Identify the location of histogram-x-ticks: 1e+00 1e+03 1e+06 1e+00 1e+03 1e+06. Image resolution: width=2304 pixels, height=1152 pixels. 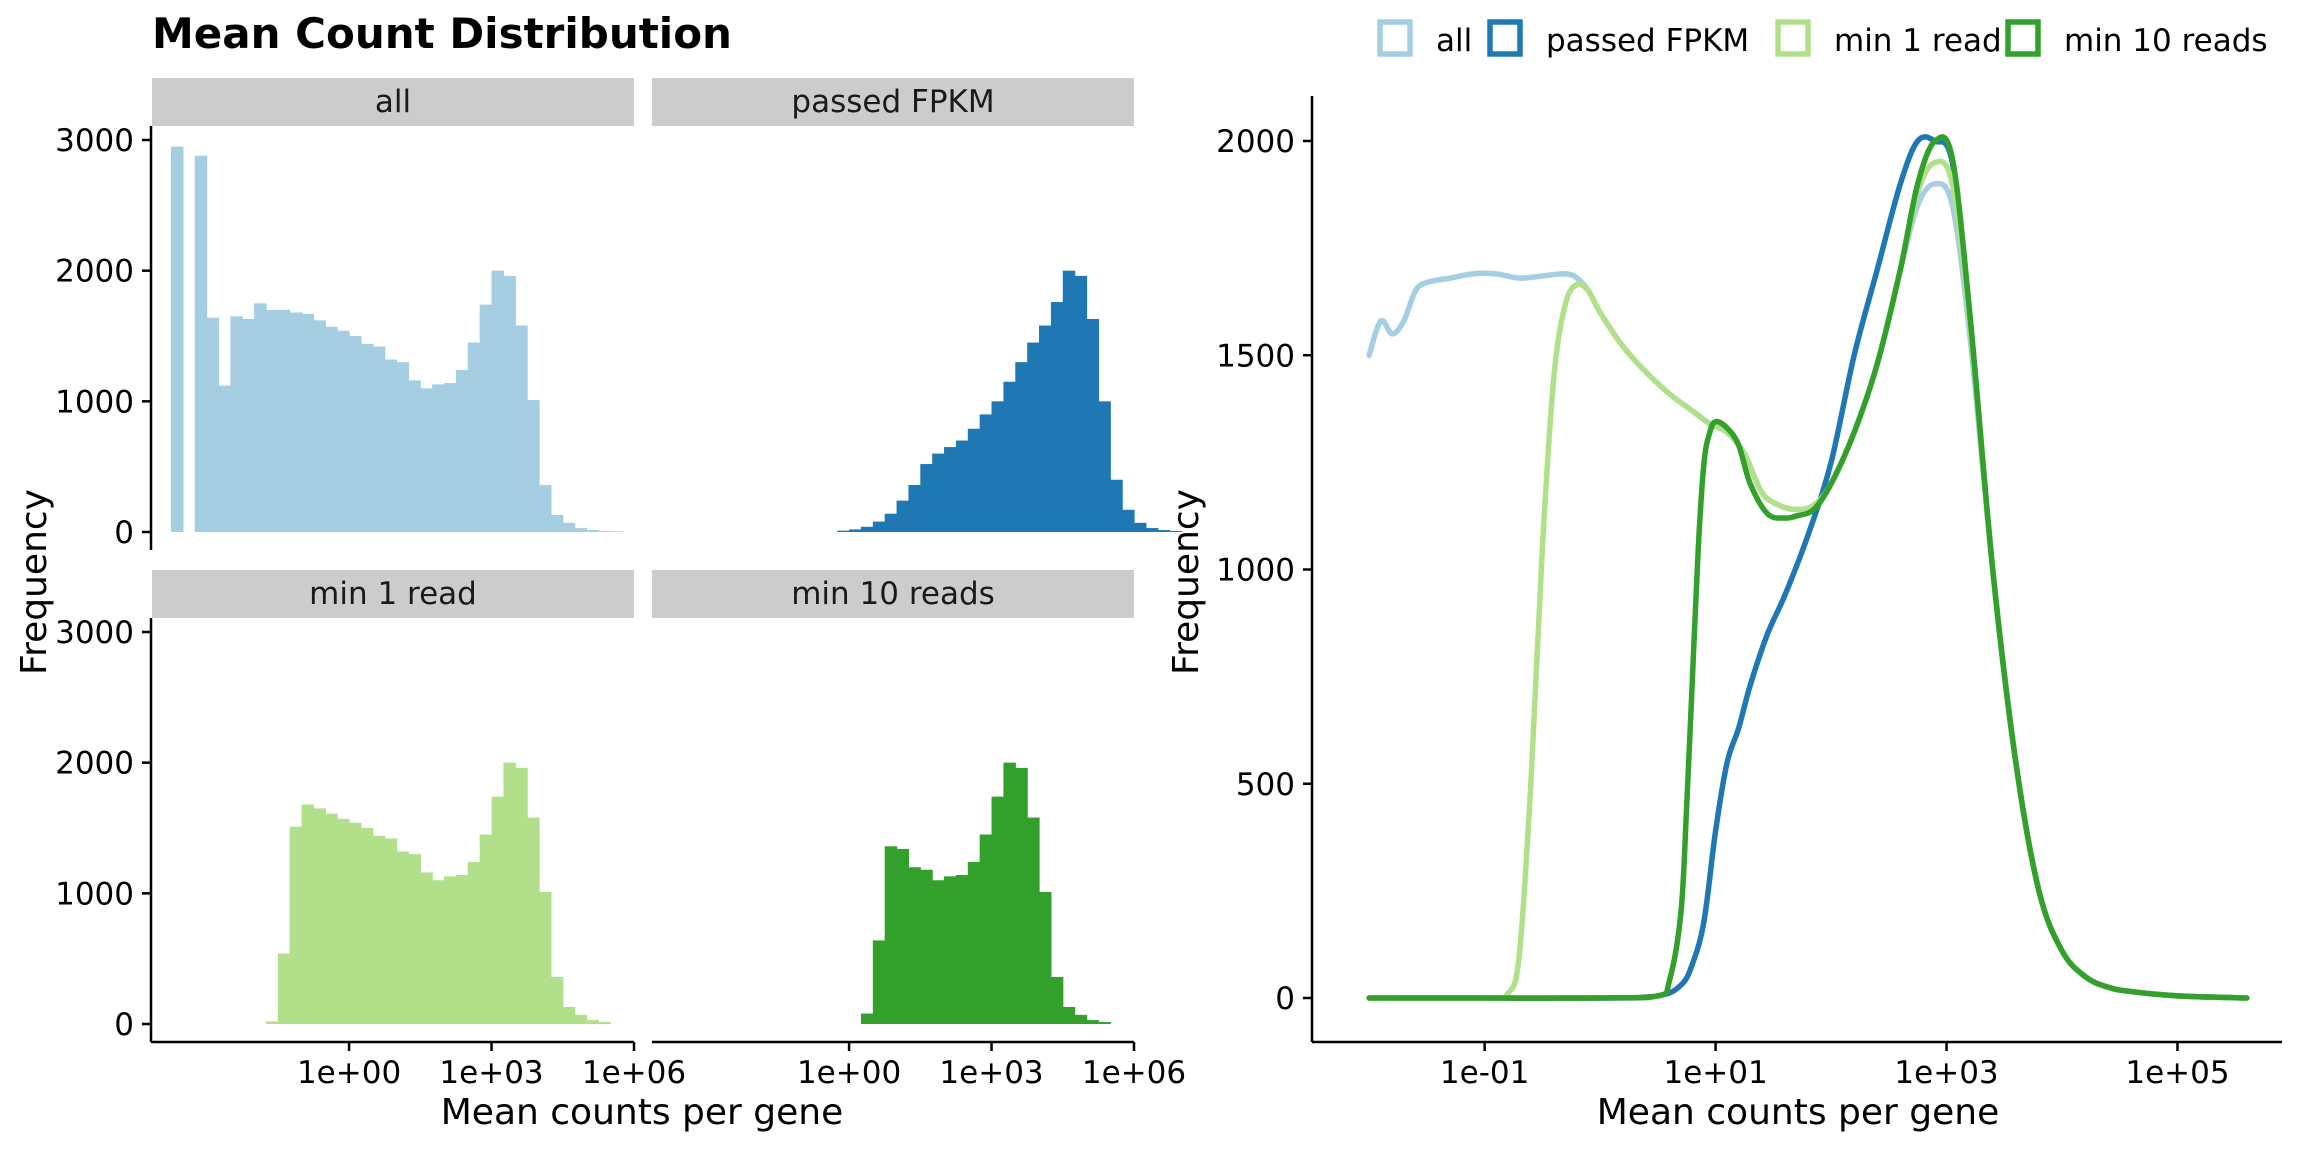
(741, 1066).